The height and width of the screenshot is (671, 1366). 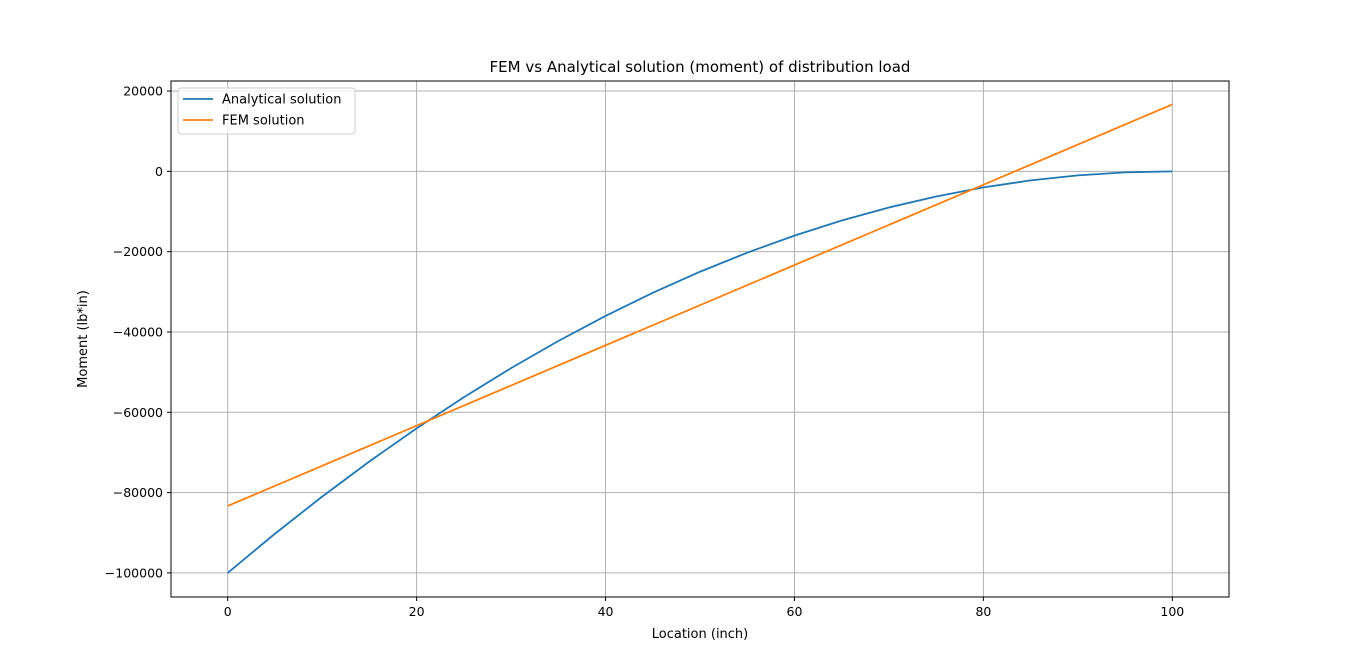 What do you see at coordinates (263, 121) in the screenshot?
I see `legend-label: FEM solution` at bounding box center [263, 121].